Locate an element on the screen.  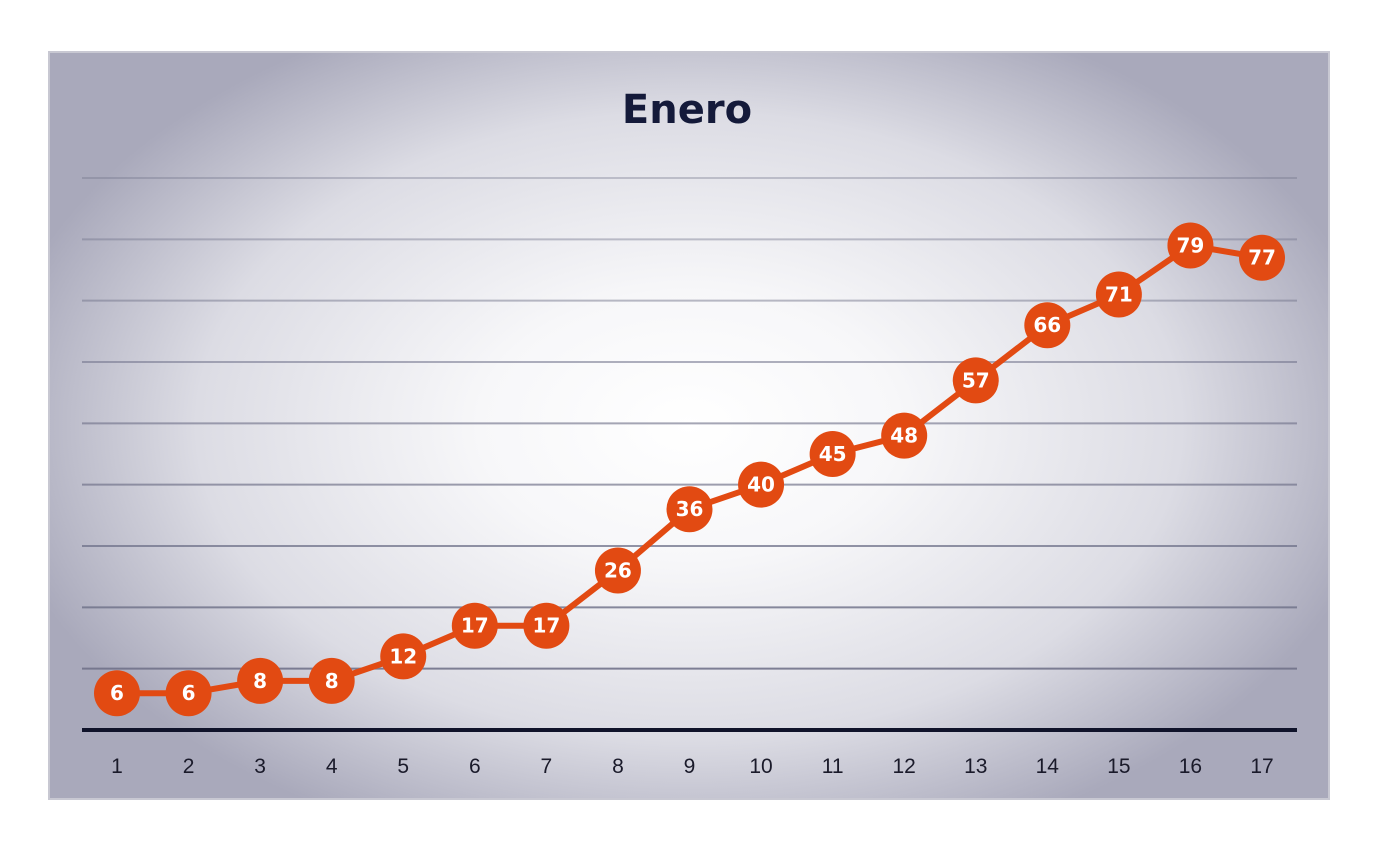
x-tick-label: 5 is located at coordinates (403, 766).